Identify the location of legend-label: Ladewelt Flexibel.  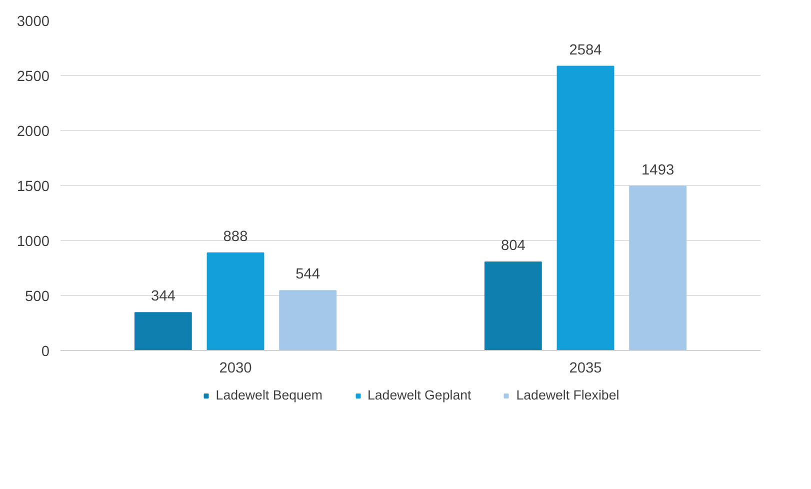
(568, 395).